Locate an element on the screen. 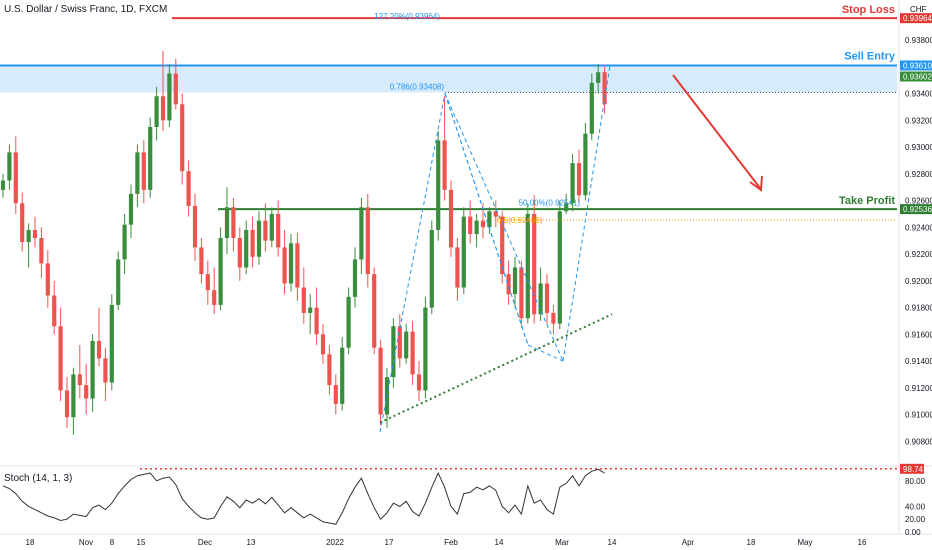 This screenshot has width=932, height=550. price-tick-label: 0.91200 is located at coordinates (918, 388).